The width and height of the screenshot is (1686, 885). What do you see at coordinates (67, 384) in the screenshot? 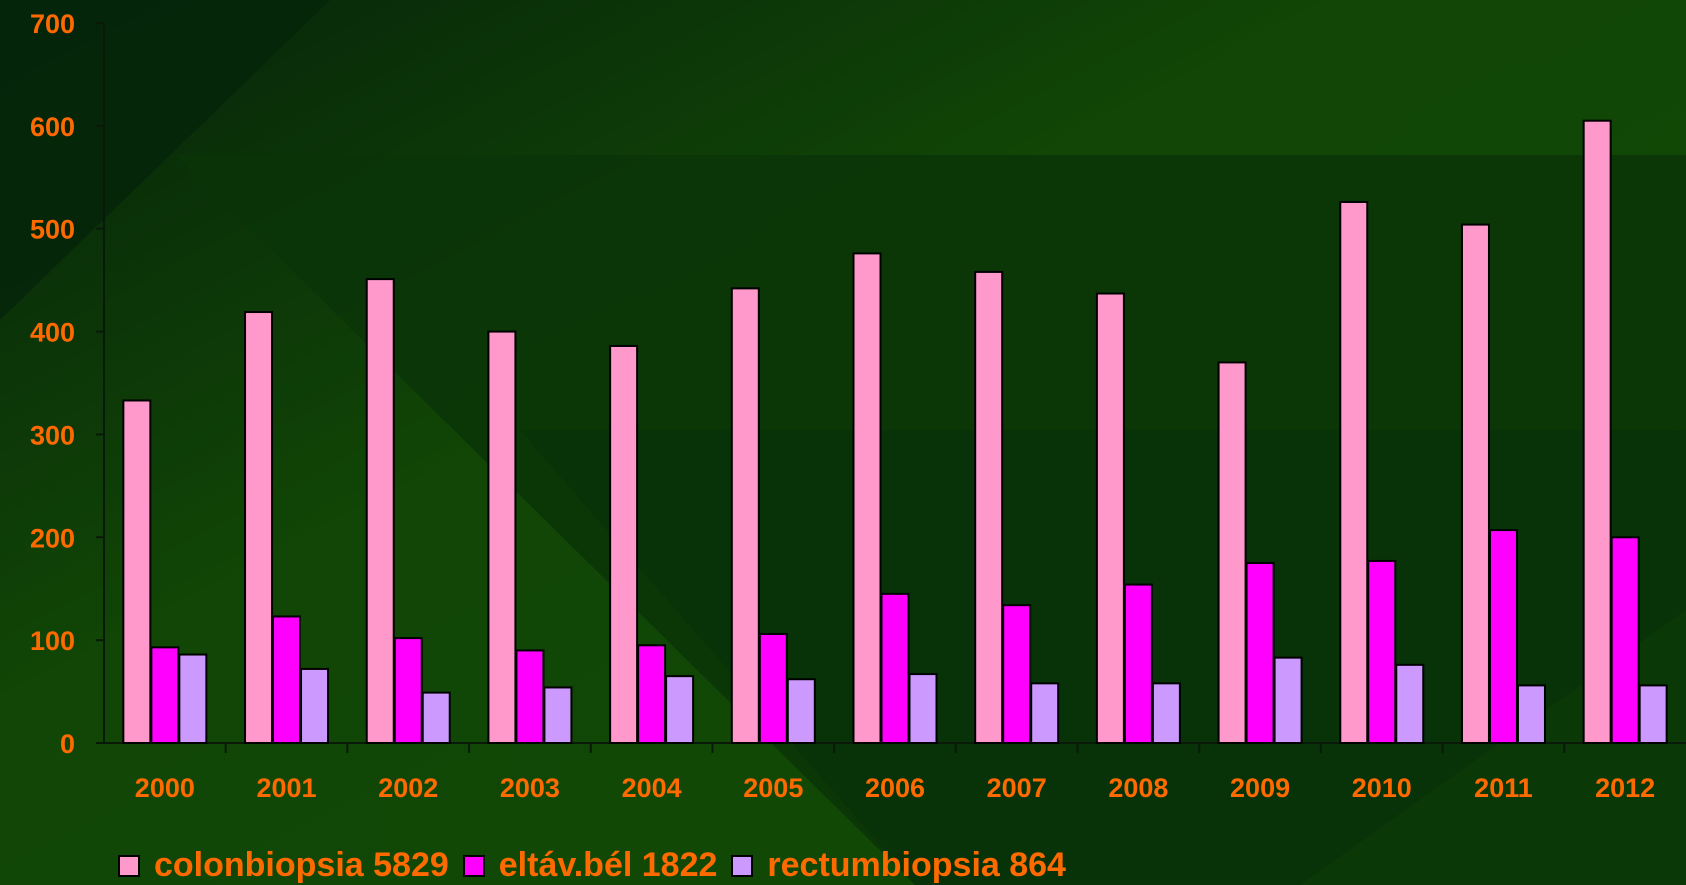
I see `y-axis: 0 100 200 300 400 500 600 700` at bounding box center [67, 384].